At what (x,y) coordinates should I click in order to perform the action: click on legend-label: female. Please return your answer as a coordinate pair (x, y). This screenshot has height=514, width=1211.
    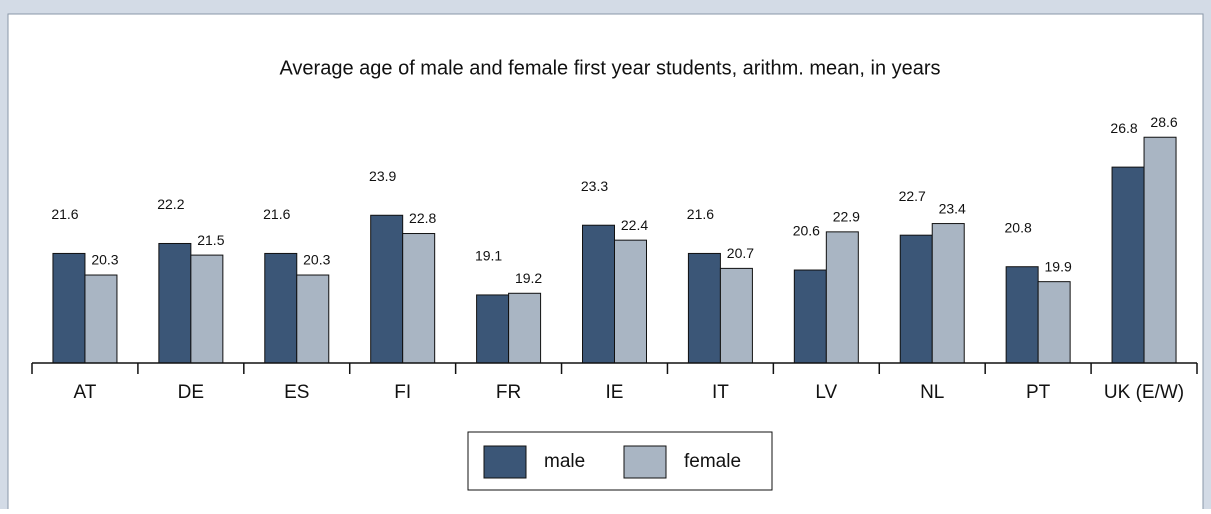
    Looking at the image, I should click on (712, 461).